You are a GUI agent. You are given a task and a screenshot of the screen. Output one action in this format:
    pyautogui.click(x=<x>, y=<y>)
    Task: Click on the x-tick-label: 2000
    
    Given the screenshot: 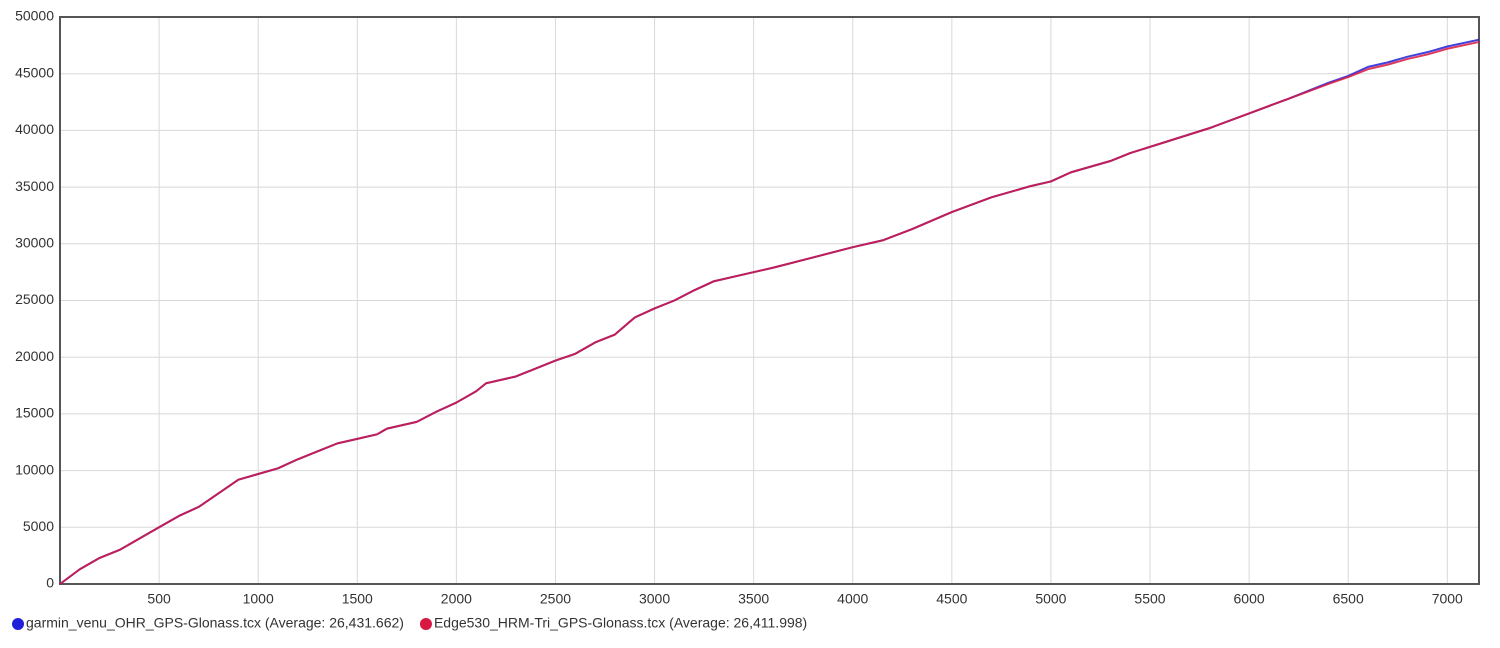 What is the action you would take?
    pyautogui.click(x=456, y=599)
    